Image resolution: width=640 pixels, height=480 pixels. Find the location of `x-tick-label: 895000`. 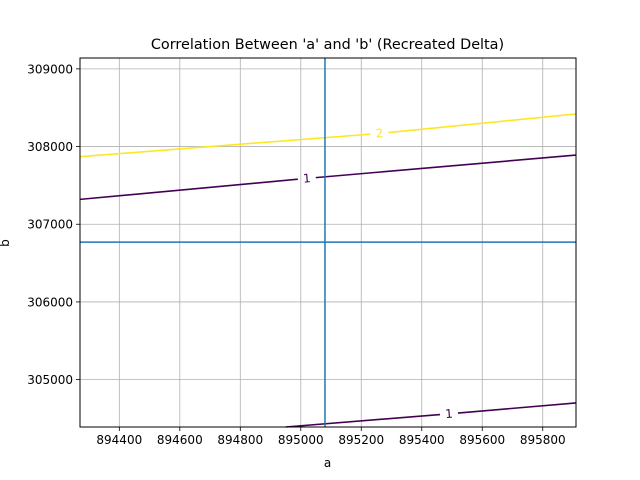

x-tick-label: 895000 is located at coordinates (301, 440).